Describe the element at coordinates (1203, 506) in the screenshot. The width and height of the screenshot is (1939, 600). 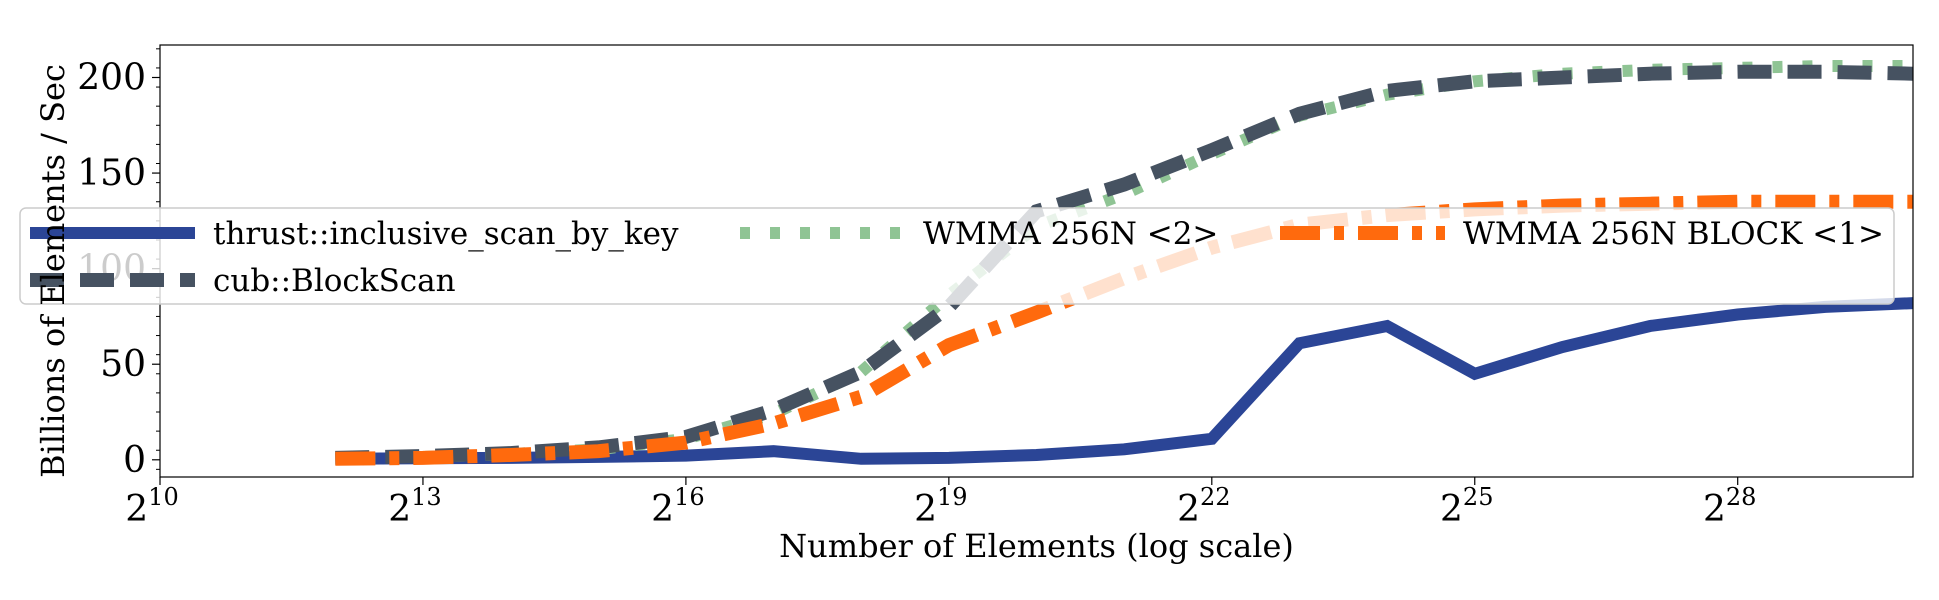
I see `x-tick-label: 222` at that location.